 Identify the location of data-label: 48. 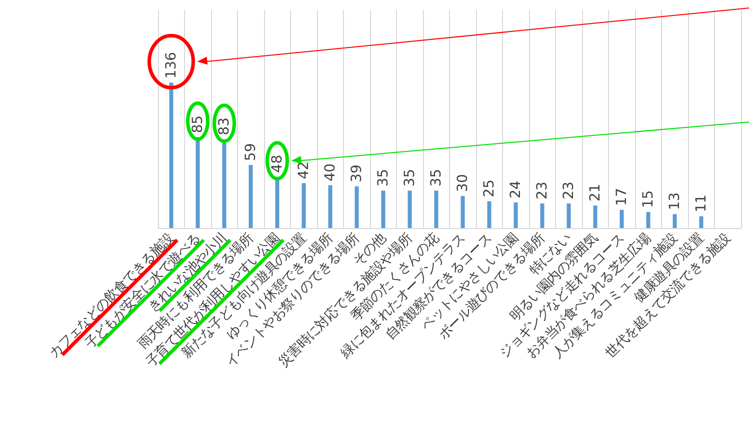
(277, 163).